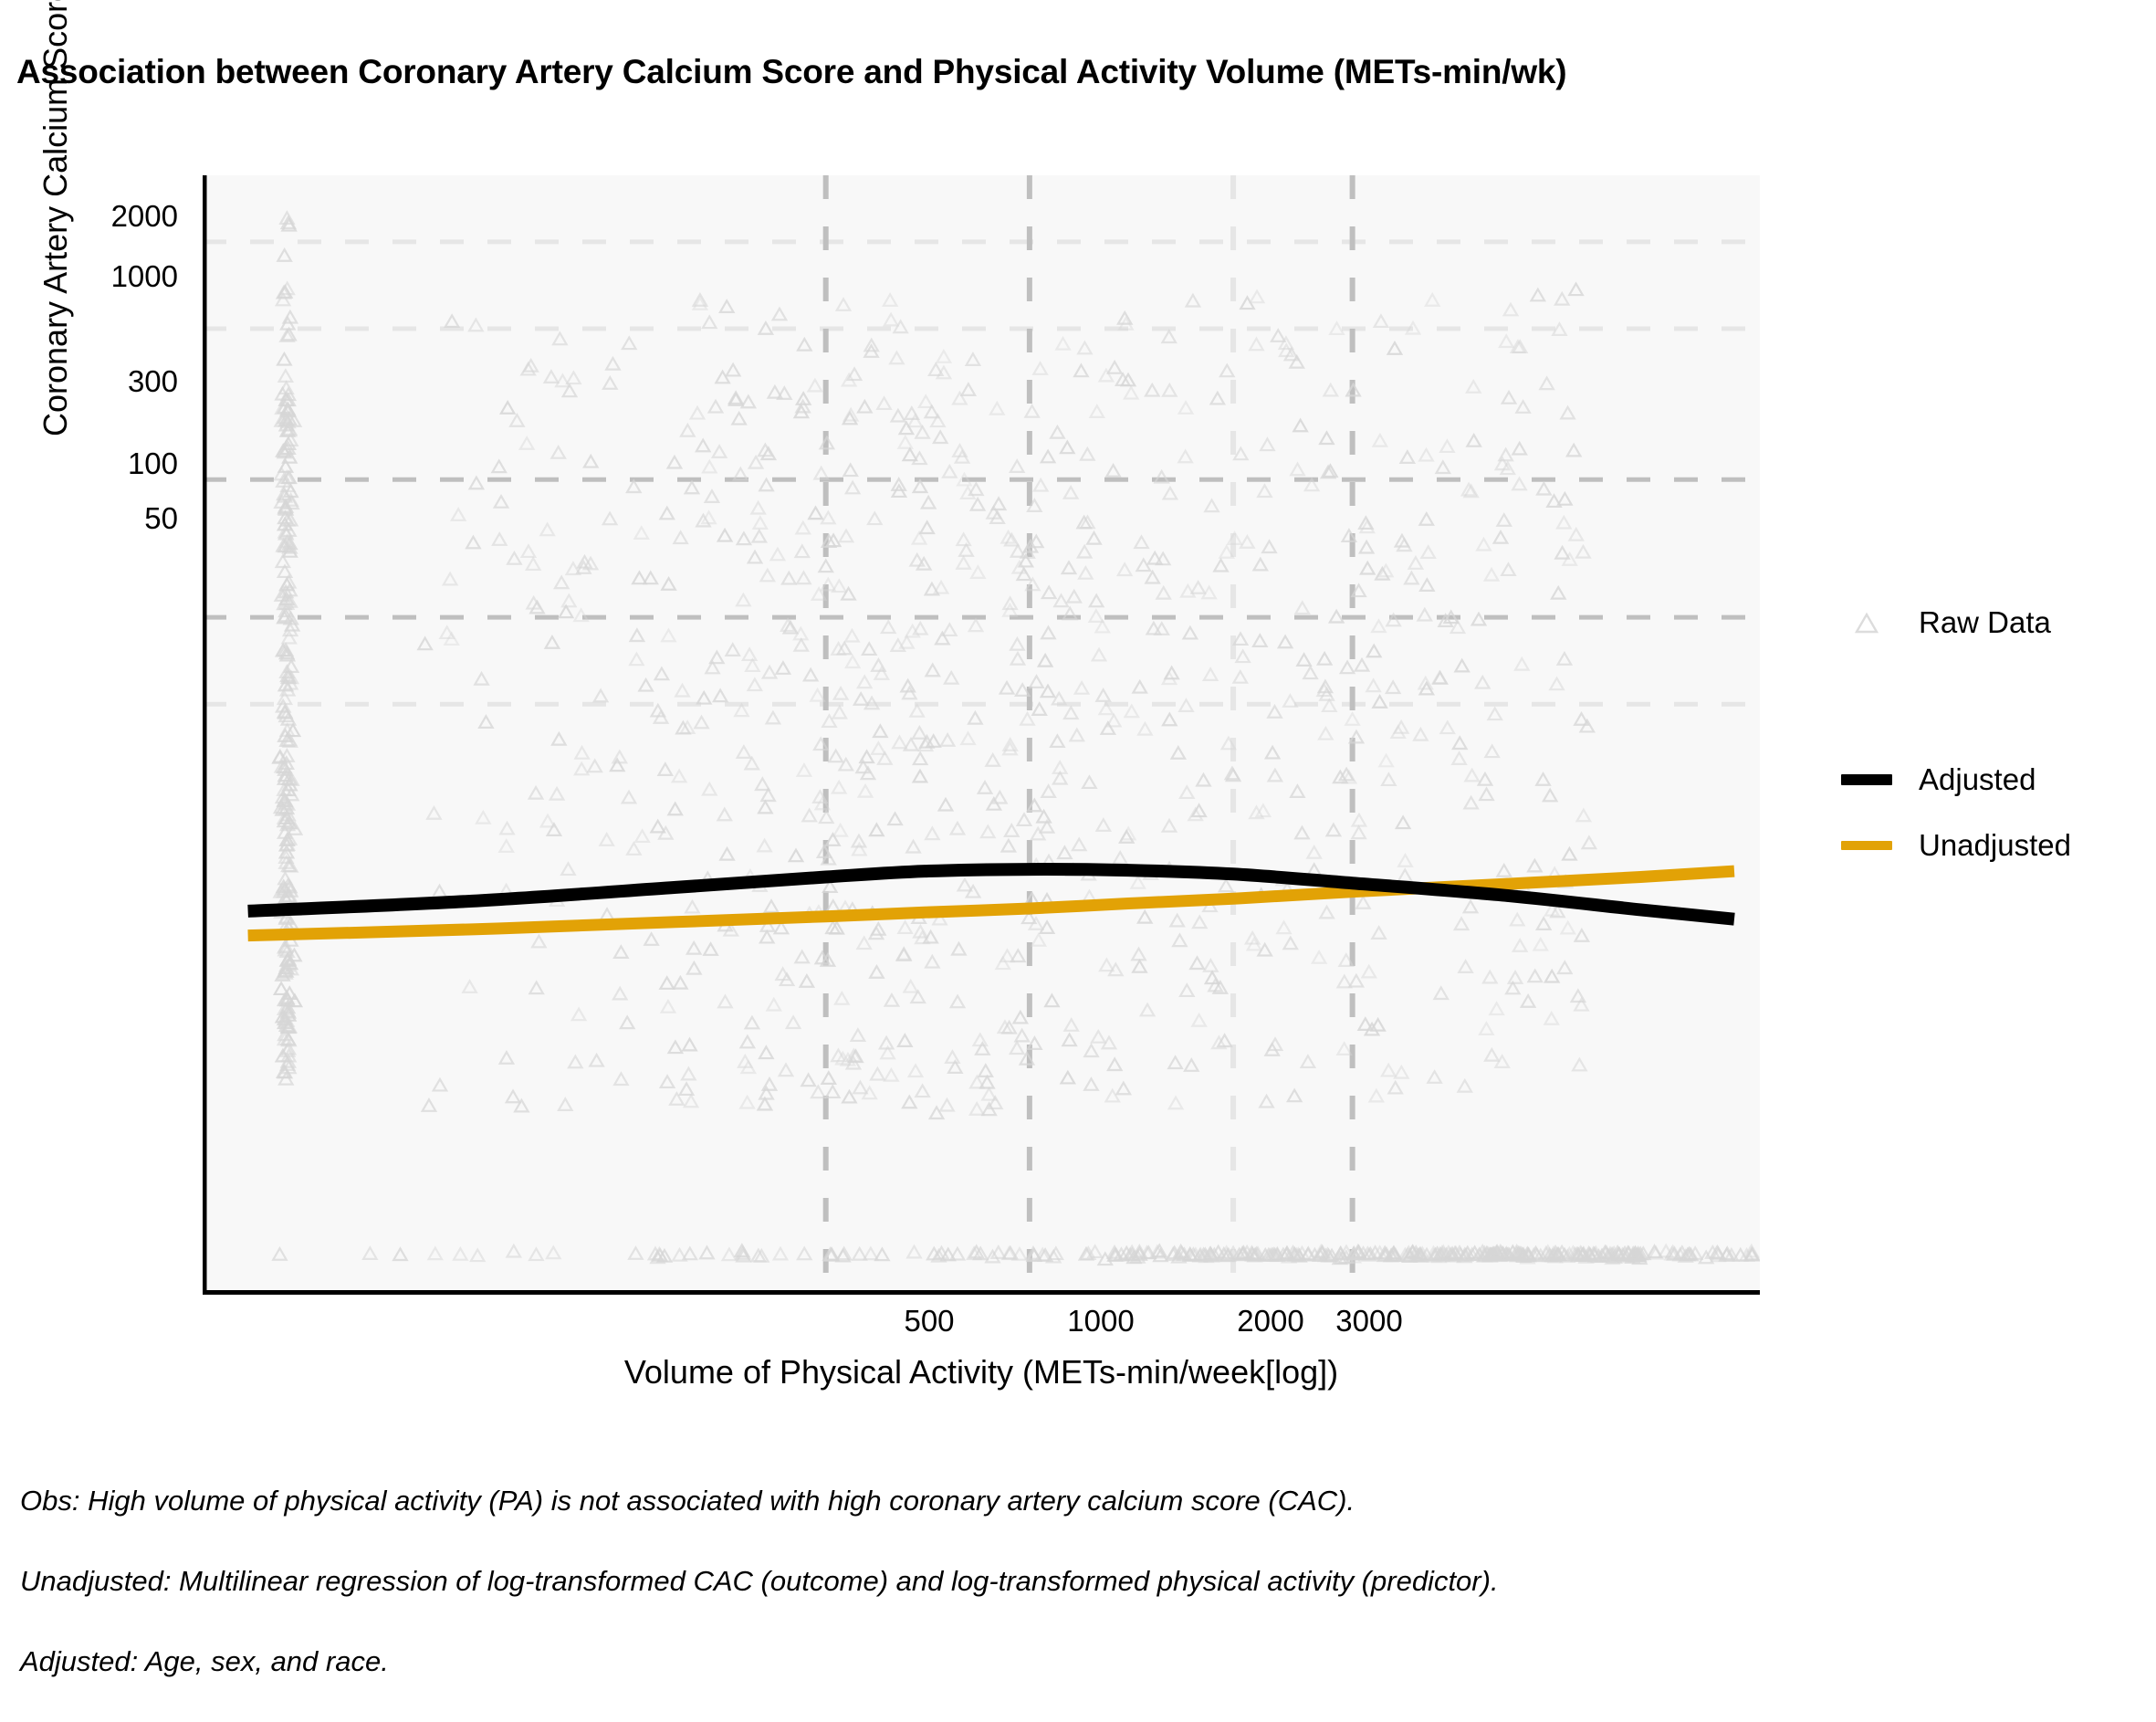 Image resolution: width=2156 pixels, height=1722 pixels. I want to click on legend-item-unadjusted: Unadjusted, so click(1994, 845).